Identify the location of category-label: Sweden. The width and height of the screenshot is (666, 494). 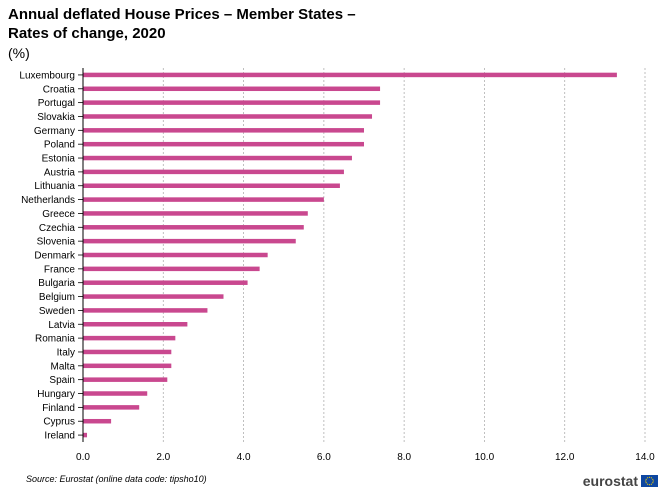
(57, 311).